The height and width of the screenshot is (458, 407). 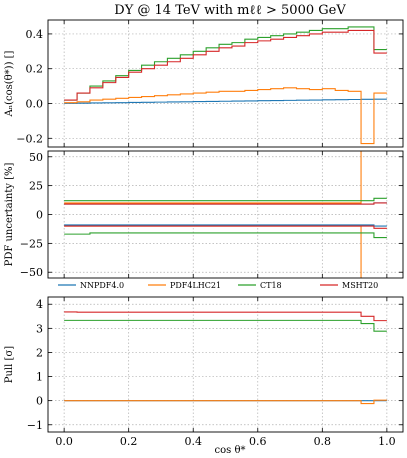 What do you see at coordinates (36, 186) in the screenshot?
I see `y-tick-label: 25` at bounding box center [36, 186].